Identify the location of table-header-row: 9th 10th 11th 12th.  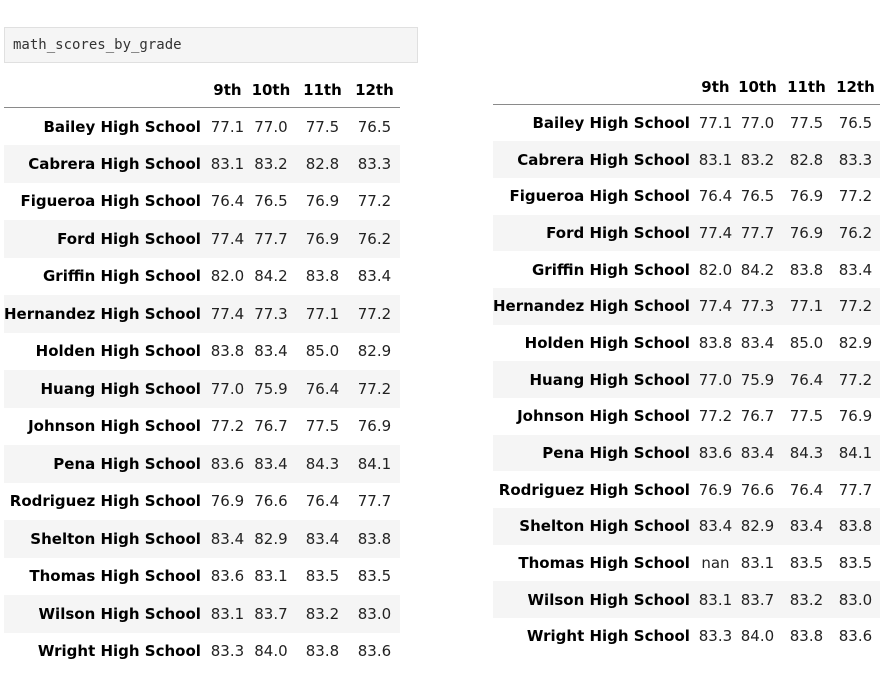
(202, 90).